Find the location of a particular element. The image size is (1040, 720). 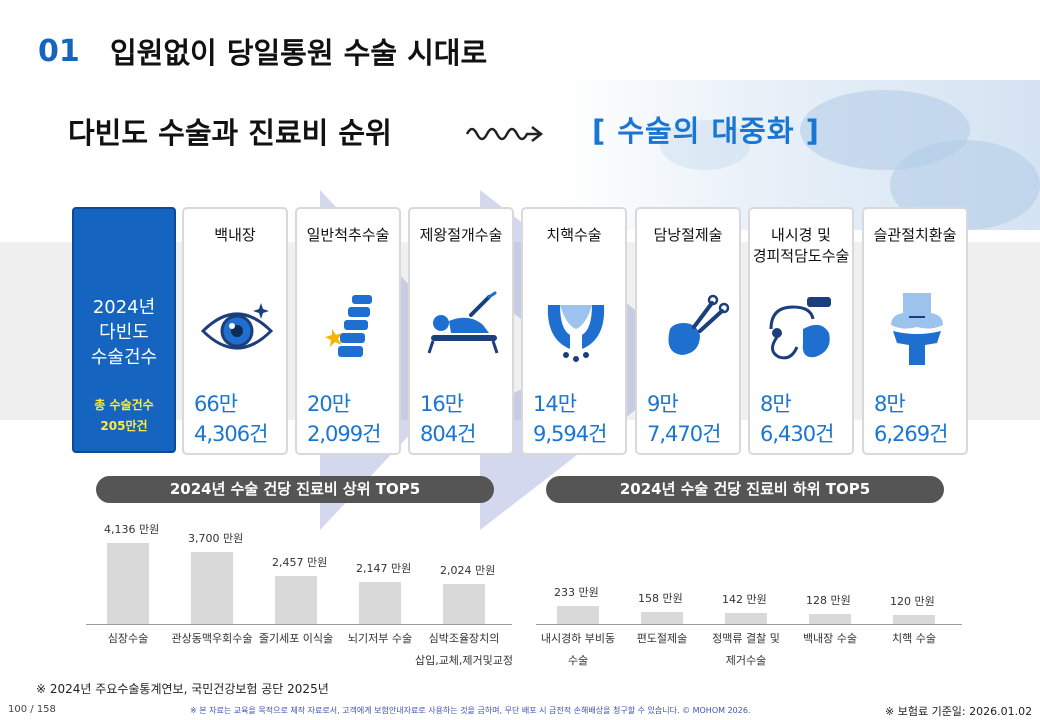

surgery-count: 8만 6,269건 is located at coordinates (911, 419).